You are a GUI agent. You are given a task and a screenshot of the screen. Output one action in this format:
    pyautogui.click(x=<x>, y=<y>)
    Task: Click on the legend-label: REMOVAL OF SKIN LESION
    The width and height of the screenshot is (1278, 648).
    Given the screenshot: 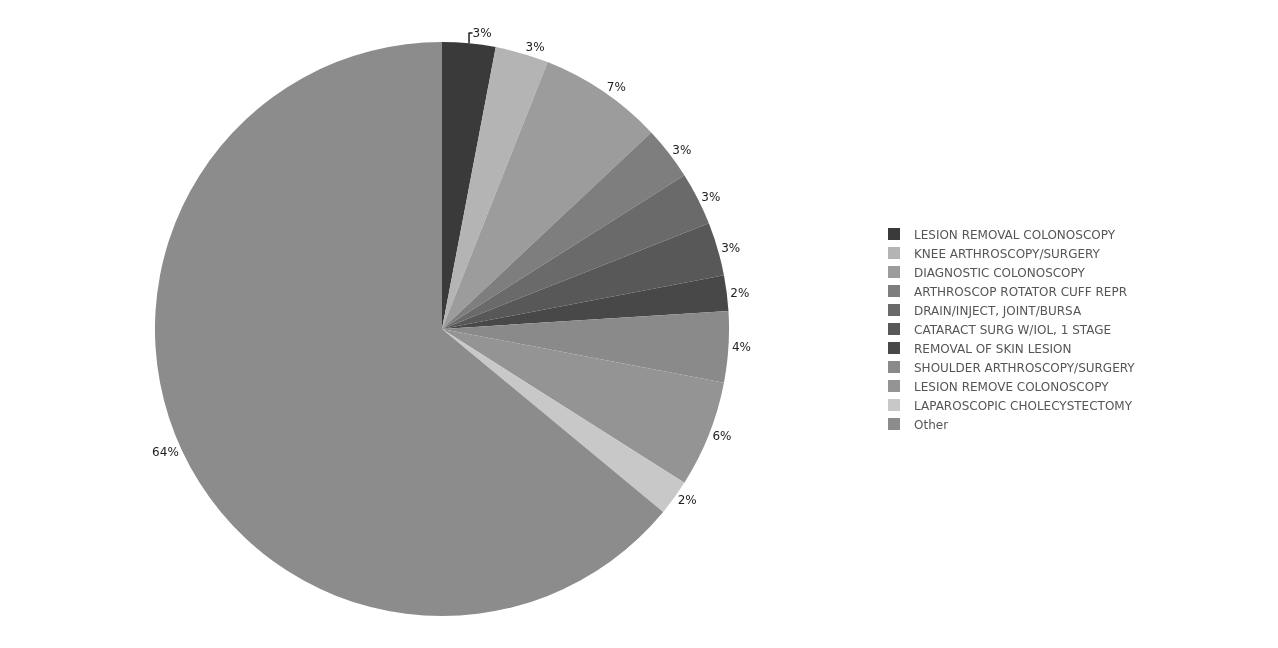 What is the action you would take?
    pyautogui.click(x=993, y=348)
    